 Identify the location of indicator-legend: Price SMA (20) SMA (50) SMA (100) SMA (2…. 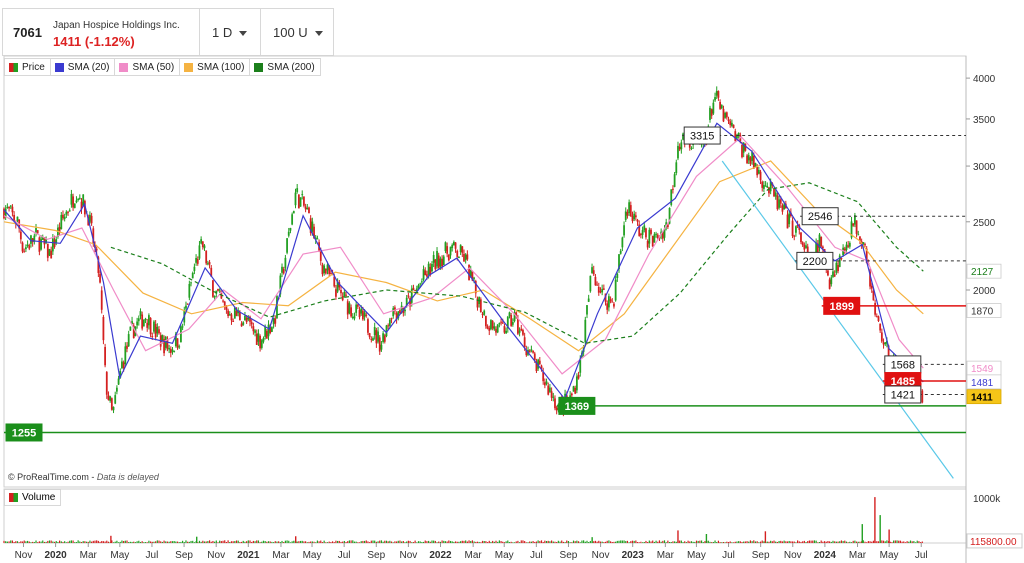
(162, 67).